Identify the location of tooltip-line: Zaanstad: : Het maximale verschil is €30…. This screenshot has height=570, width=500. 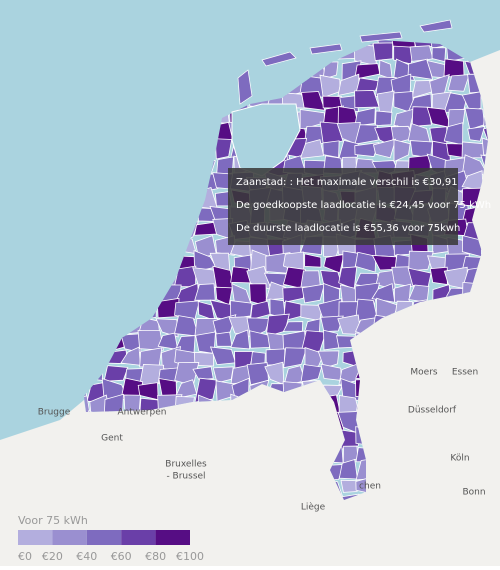
(347, 182).